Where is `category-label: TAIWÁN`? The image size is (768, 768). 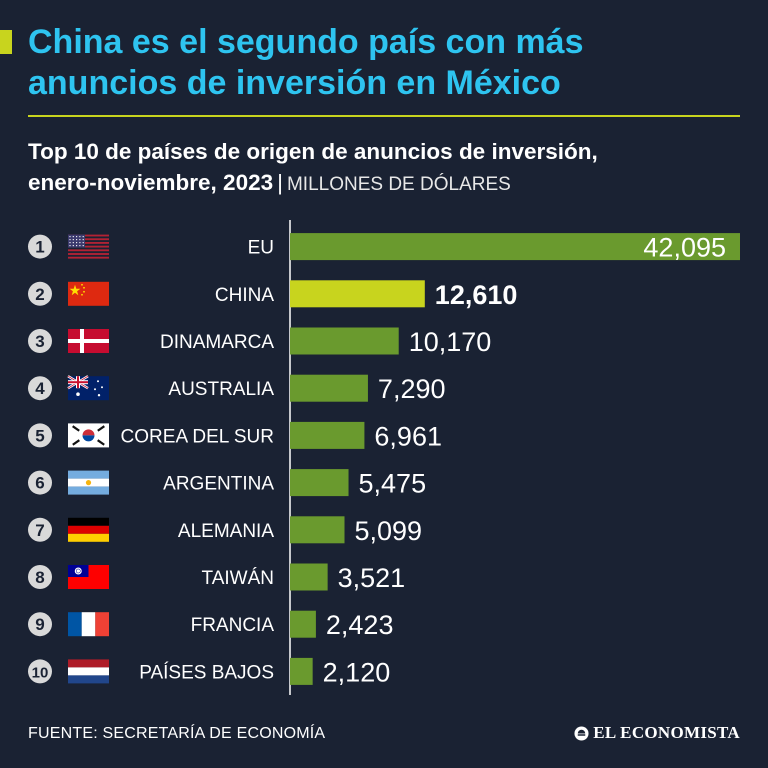 category-label: TAIWÁN is located at coordinates (238, 578).